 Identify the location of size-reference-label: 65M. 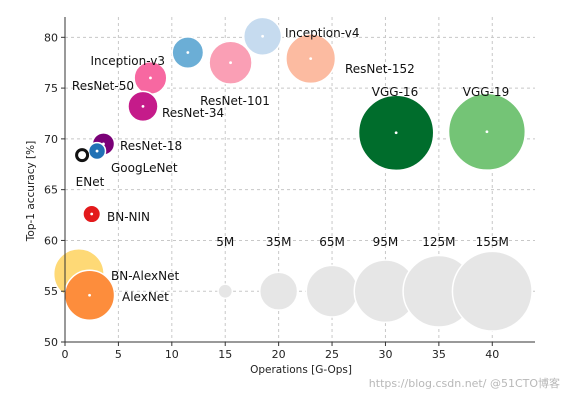
(332, 242).